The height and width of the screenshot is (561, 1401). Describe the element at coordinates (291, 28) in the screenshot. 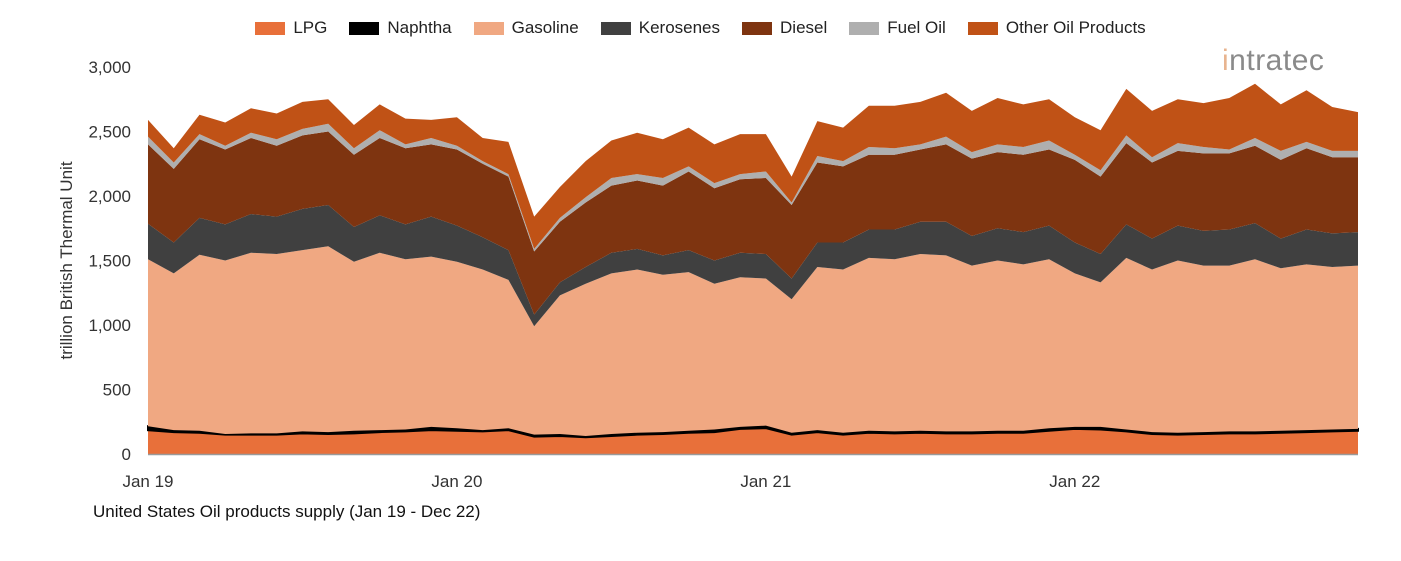

I see `legend-item: LPG` at that location.